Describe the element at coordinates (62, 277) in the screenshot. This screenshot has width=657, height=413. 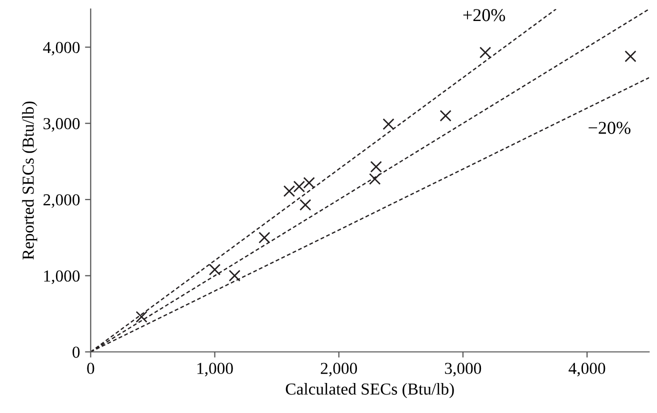
I see `y-tick-label: 1,000` at that location.